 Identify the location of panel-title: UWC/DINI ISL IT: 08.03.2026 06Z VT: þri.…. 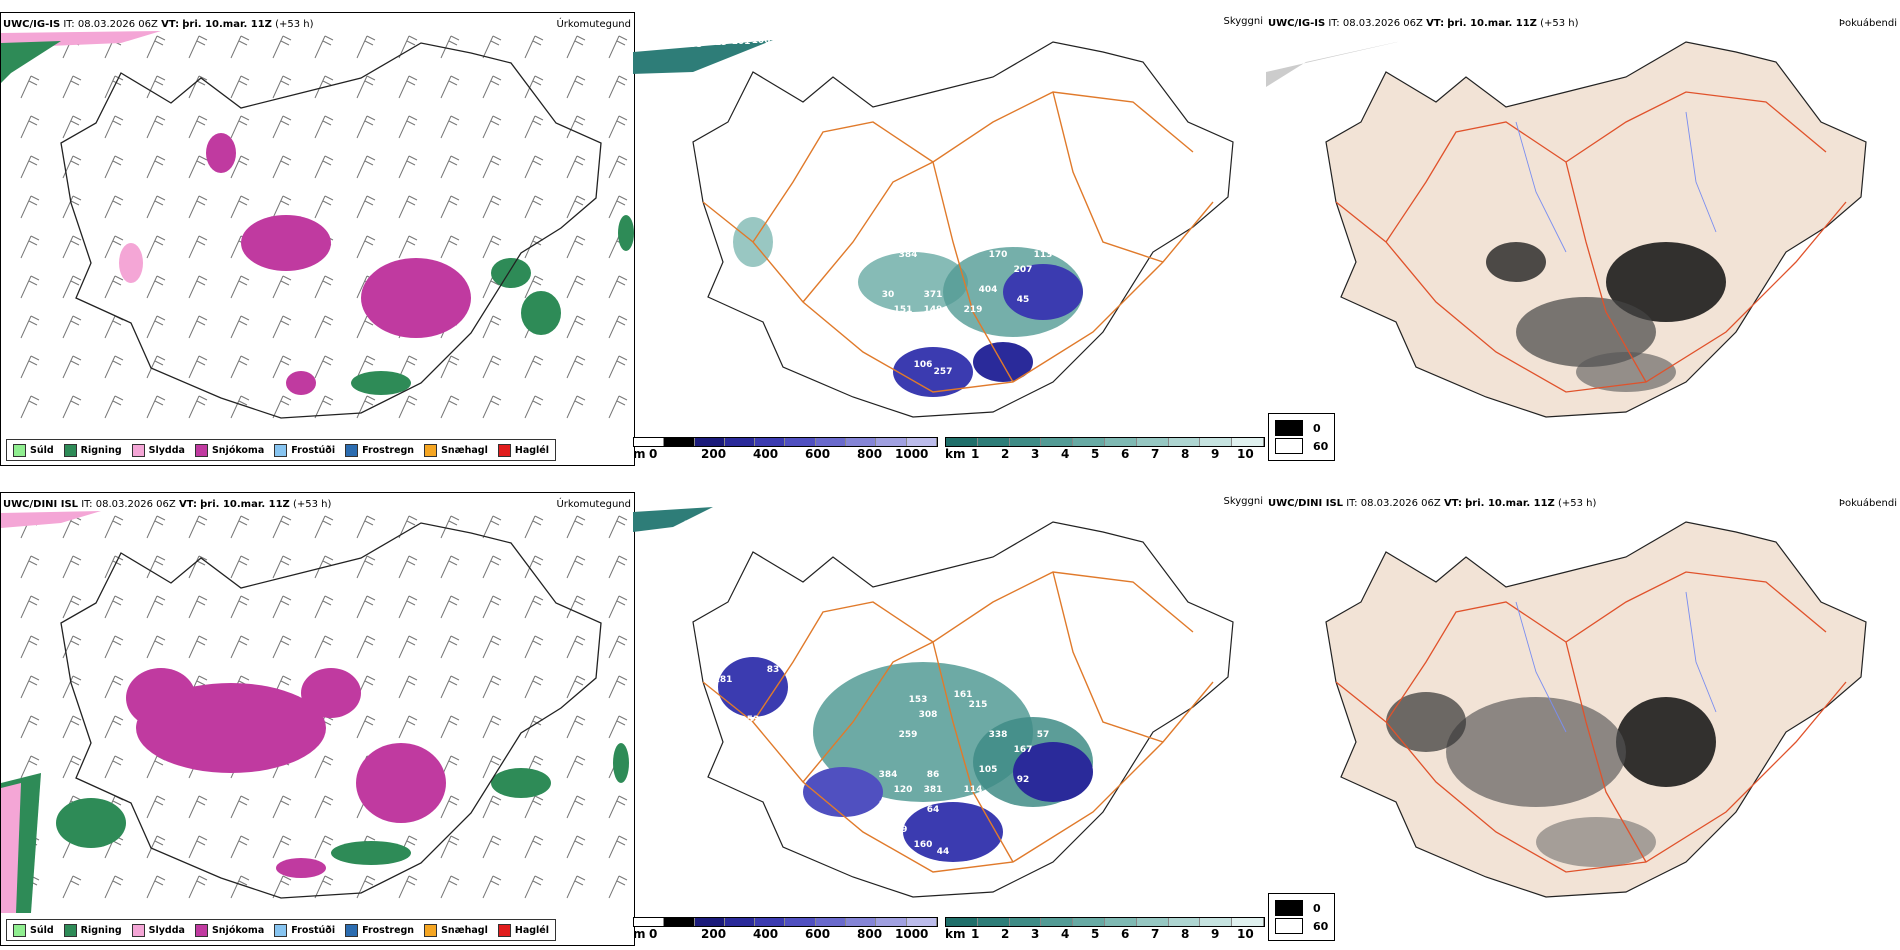
(167, 504).